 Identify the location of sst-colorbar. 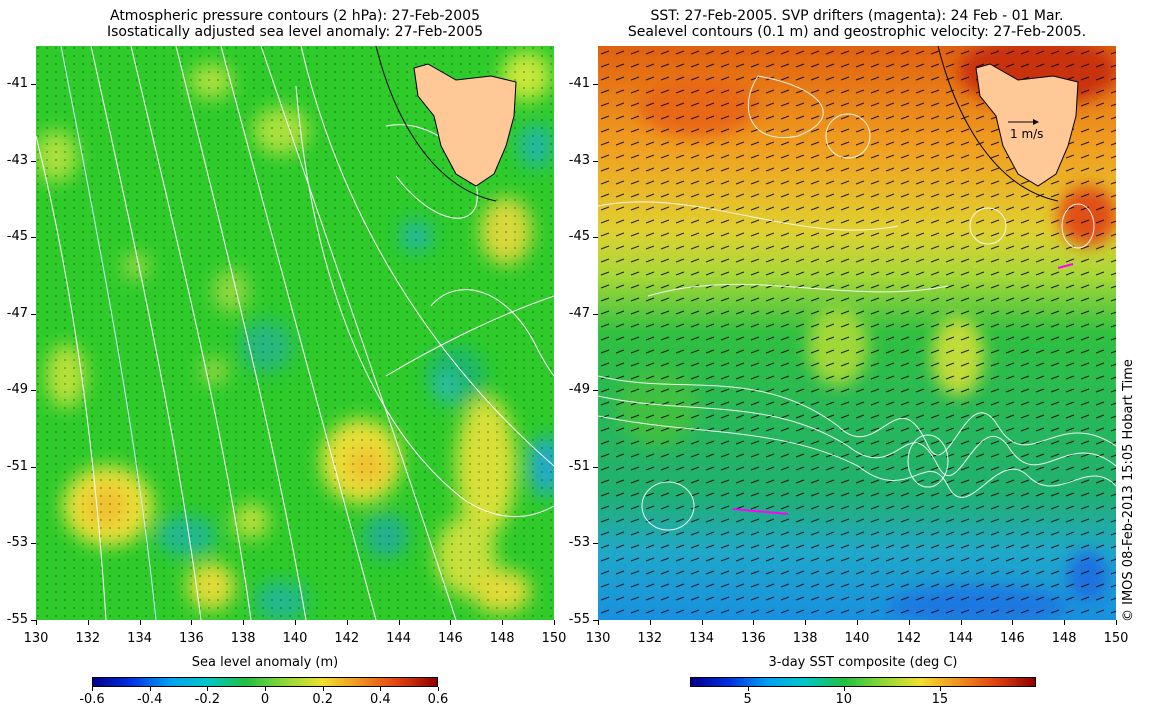
(863, 682).